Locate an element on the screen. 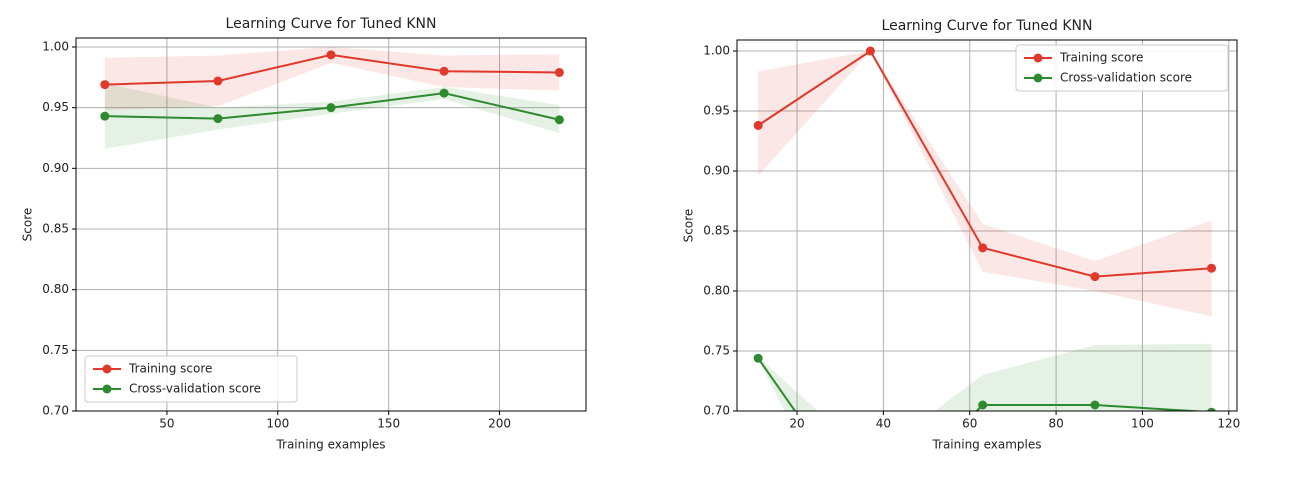 The image size is (1296, 486). x-tick-label: 80 is located at coordinates (1055, 424).